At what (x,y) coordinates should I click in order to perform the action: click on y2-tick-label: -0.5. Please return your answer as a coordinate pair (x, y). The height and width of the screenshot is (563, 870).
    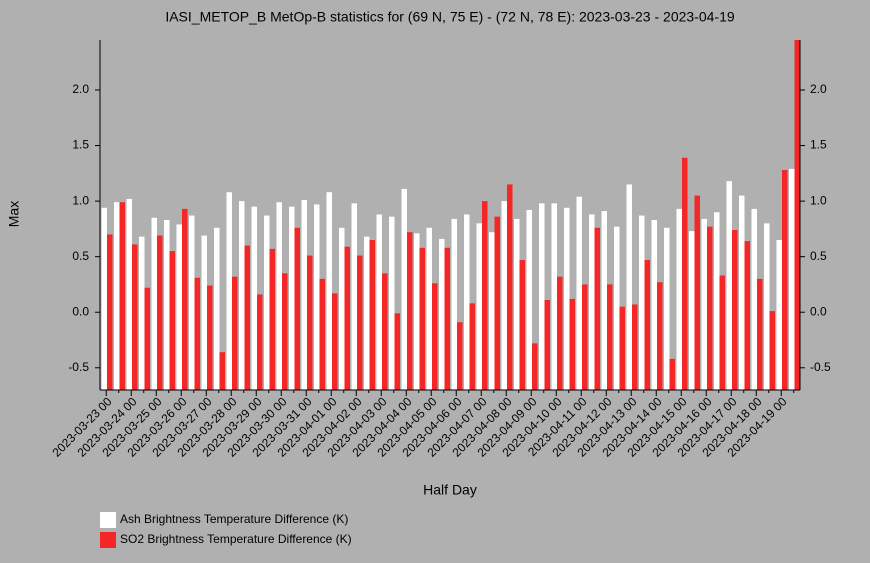
    Looking at the image, I should click on (820, 367).